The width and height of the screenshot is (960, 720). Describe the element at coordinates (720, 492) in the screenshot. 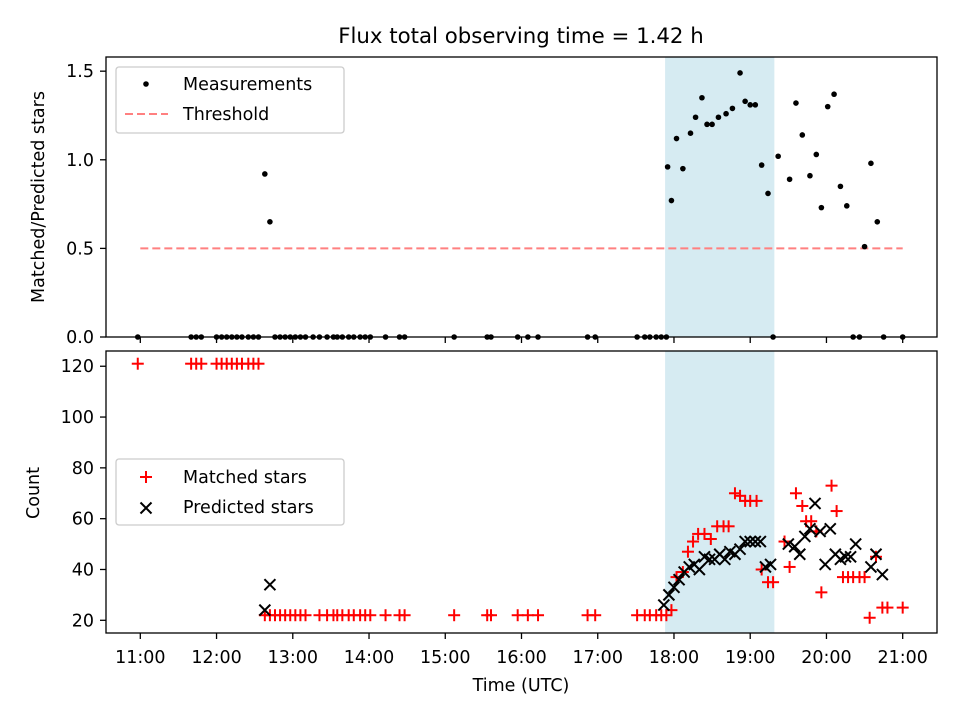

I see `bottom-shade-window` at that location.